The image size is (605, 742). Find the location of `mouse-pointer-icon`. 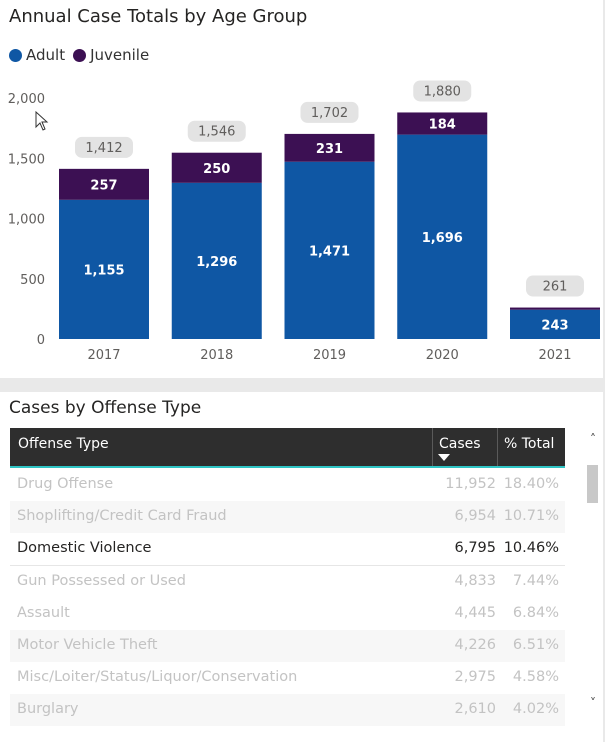

mouse-pointer-icon is located at coordinates (42, 121).